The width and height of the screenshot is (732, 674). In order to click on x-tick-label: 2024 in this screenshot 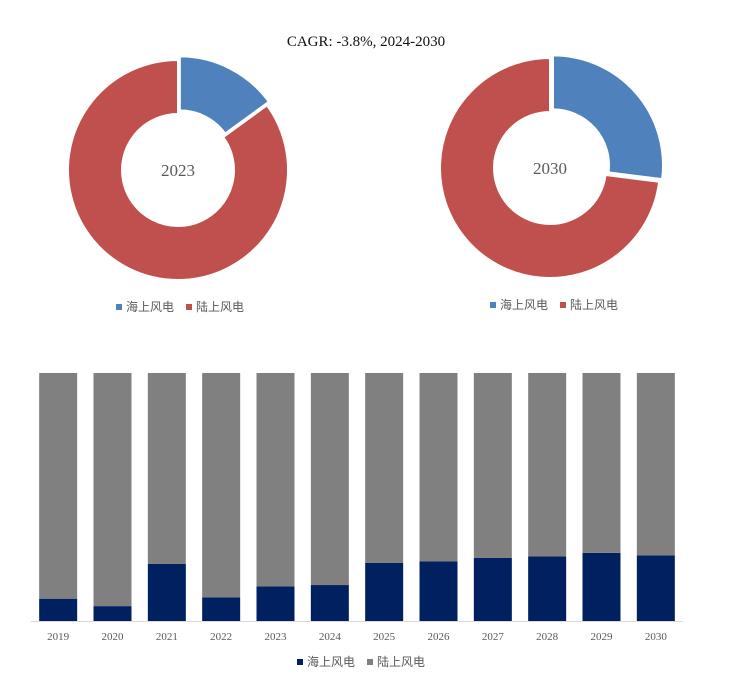, I will do `click(330, 637)`.